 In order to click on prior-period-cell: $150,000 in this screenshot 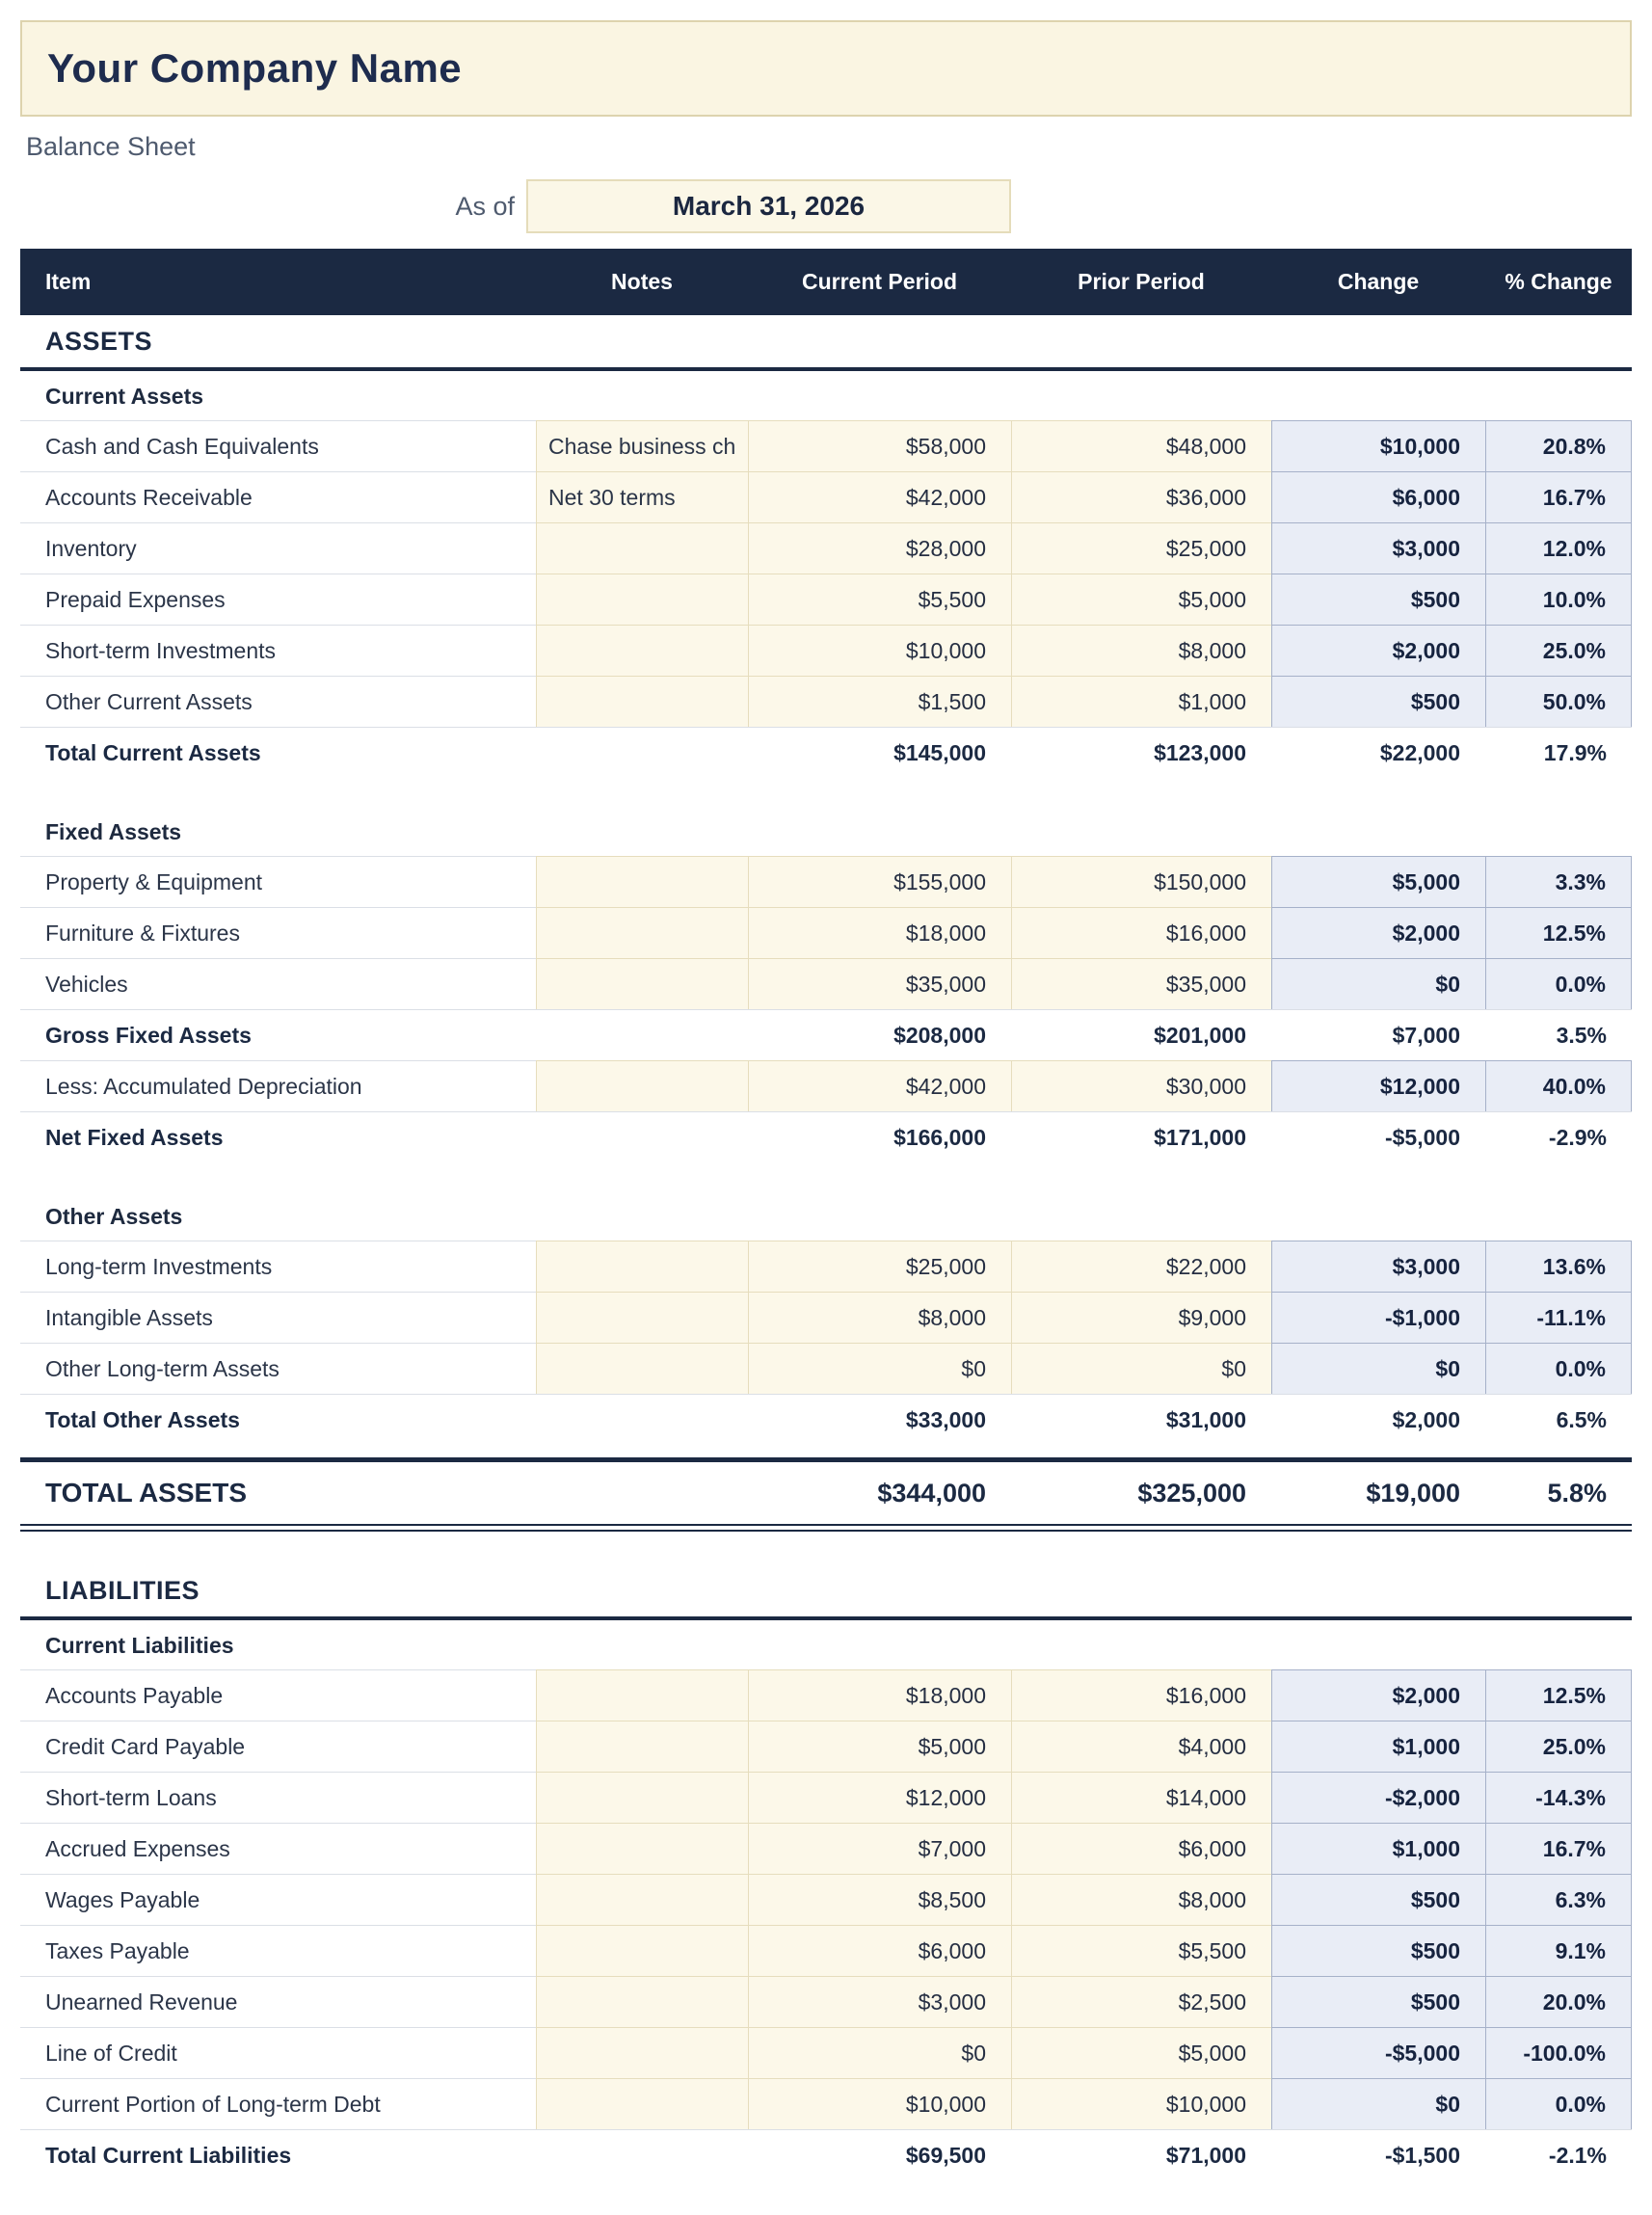, I will do `click(1141, 881)`.